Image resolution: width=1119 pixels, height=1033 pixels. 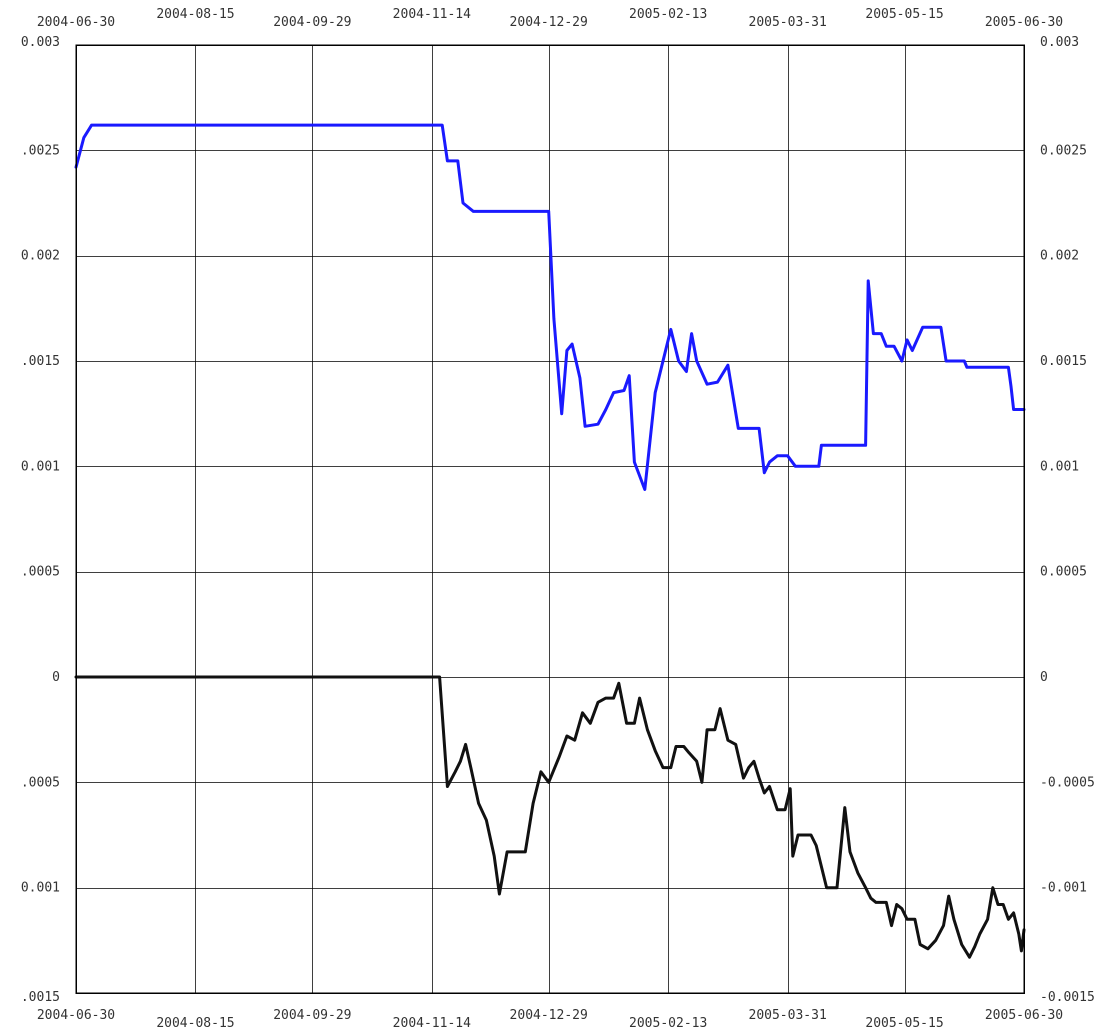 What do you see at coordinates (40, 42) in the screenshot?
I see `y-tick-label-left: 0.003` at bounding box center [40, 42].